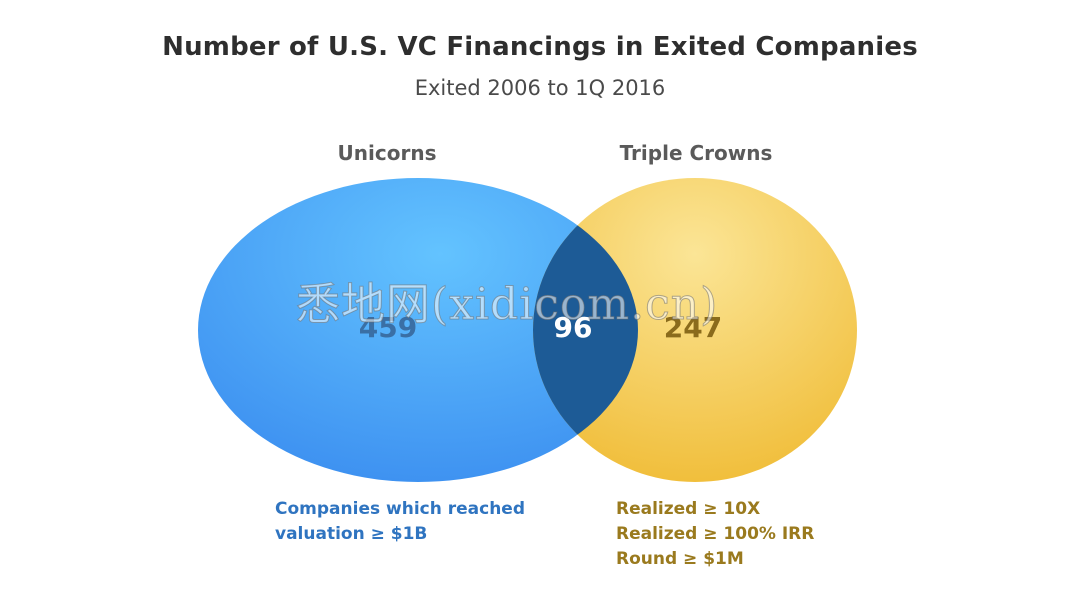  What do you see at coordinates (400, 509) in the screenshot?
I see `unicorns-description-line: Companies which reached` at bounding box center [400, 509].